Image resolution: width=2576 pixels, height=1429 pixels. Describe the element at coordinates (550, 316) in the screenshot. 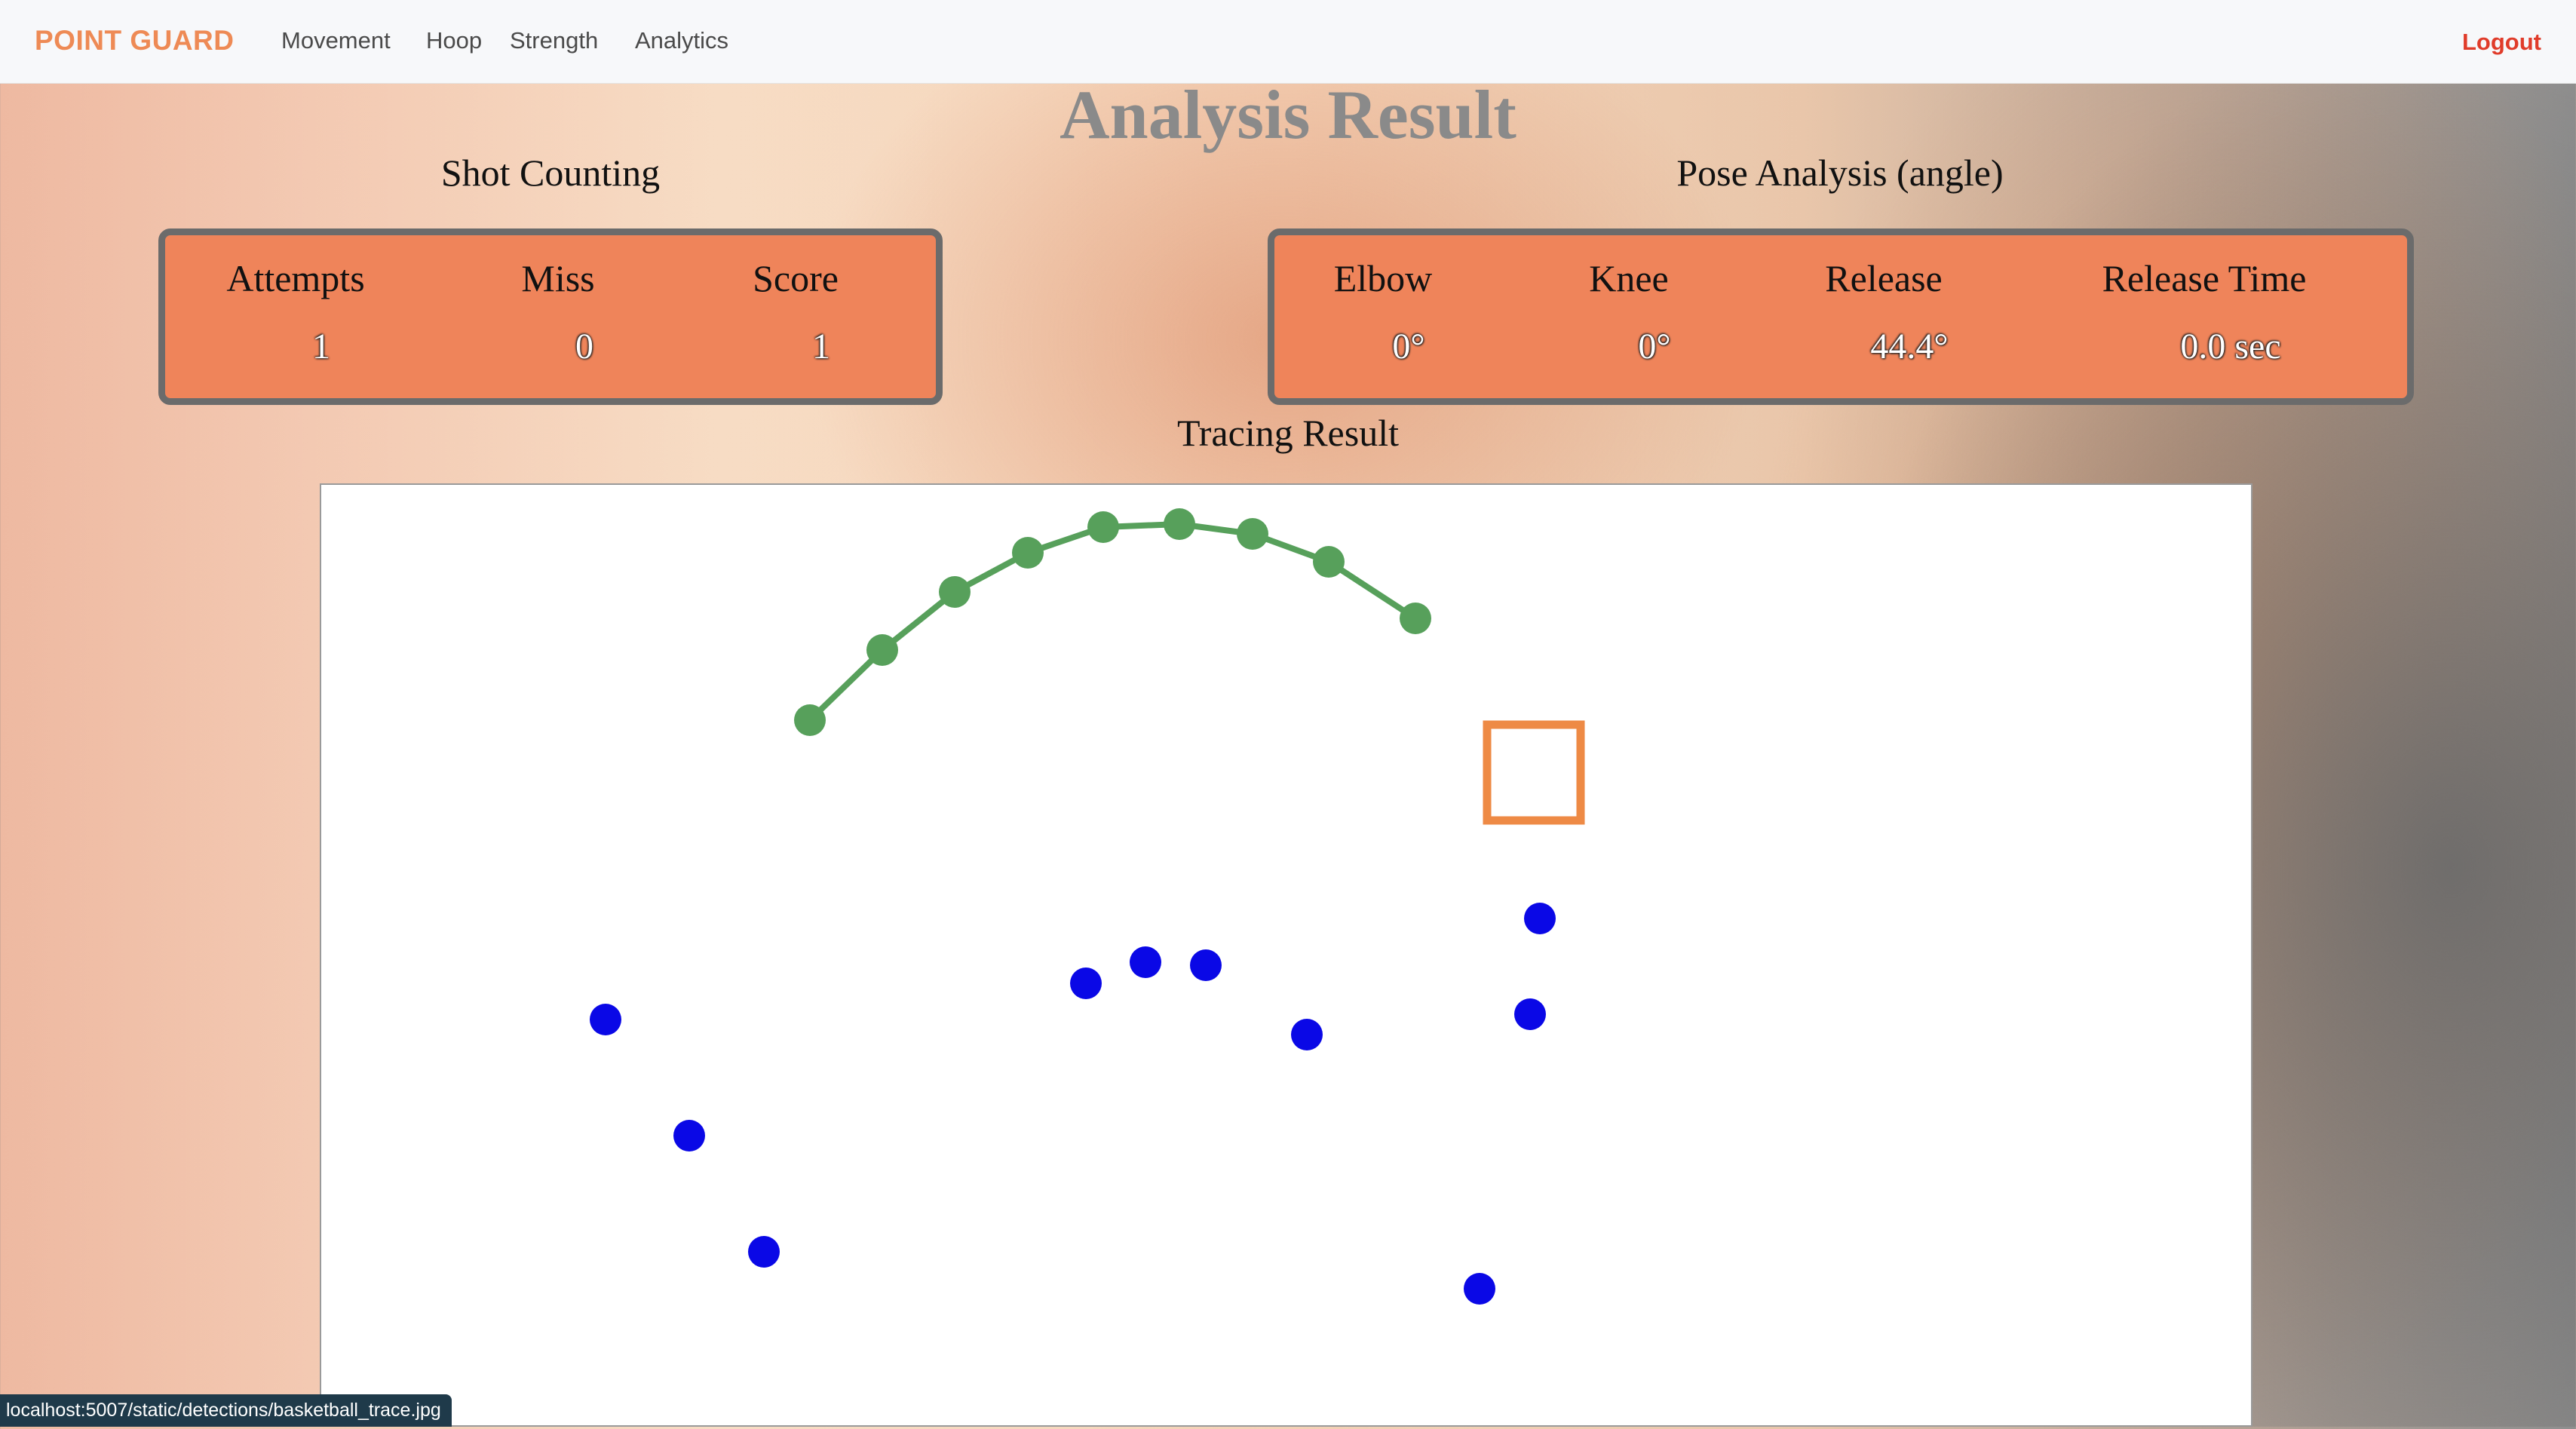

I see `shot-counting-panel: Attempts Miss Score 1 0 1` at that location.